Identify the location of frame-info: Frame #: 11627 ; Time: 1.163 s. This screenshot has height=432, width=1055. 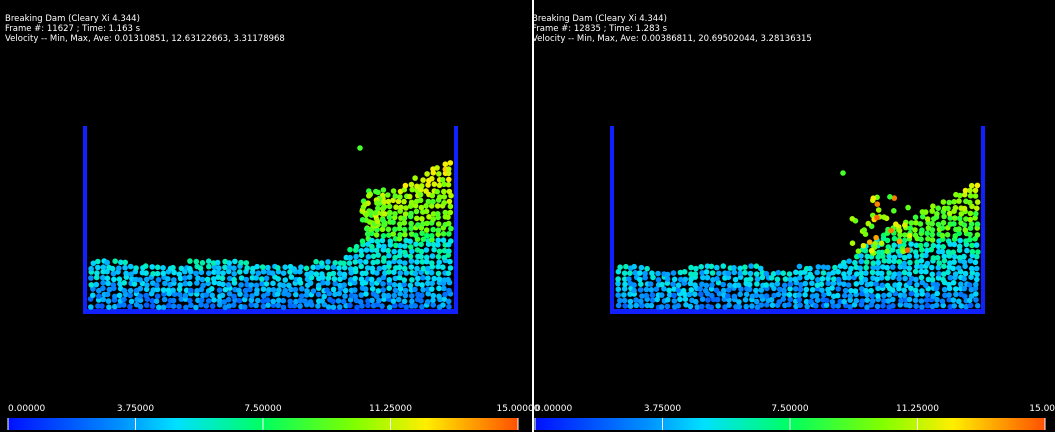
(73, 29).